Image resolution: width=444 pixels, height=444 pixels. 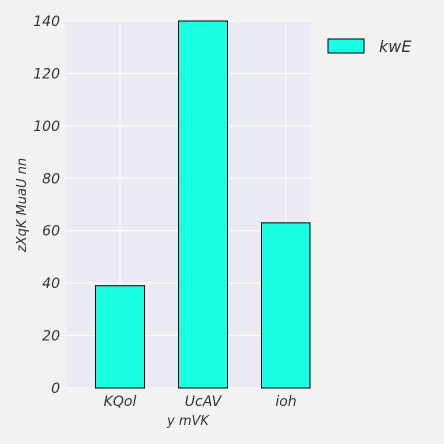 What do you see at coordinates (51, 232) in the screenshot?
I see `y-tick-label: 60` at bounding box center [51, 232].